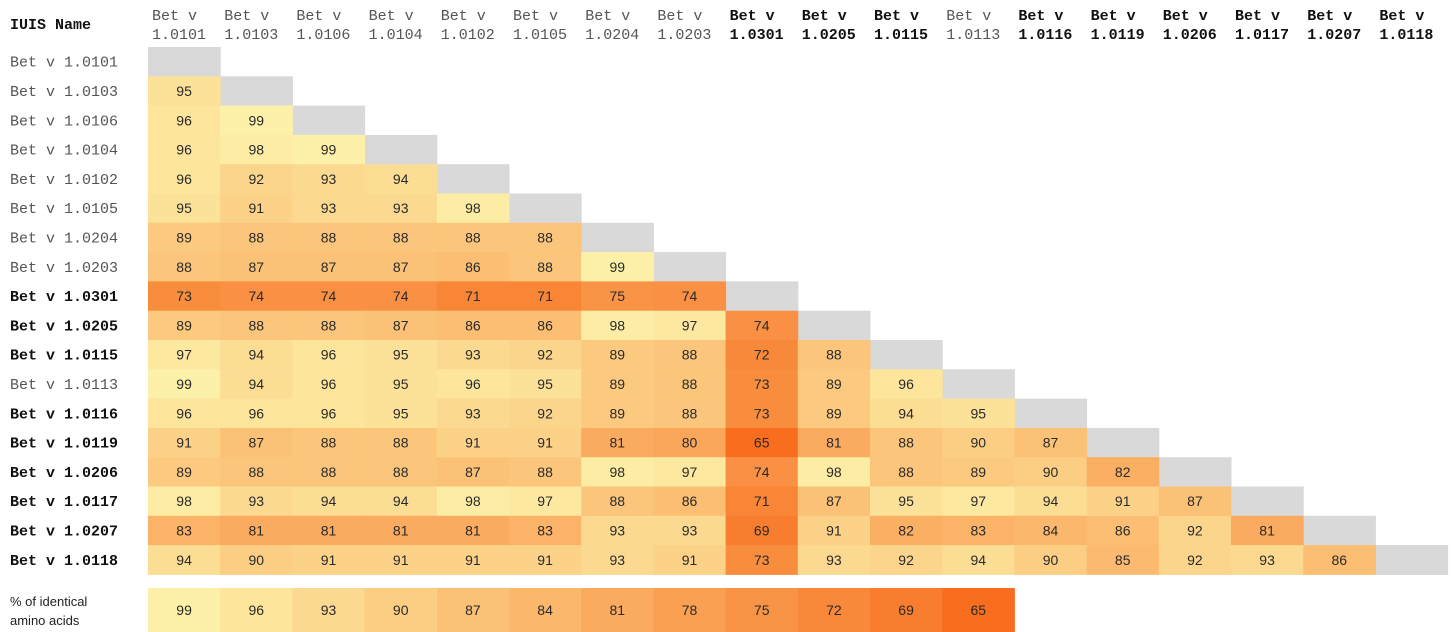 The height and width of the screenshot is (632, 1455). Describe the element at coordinates (545, 610) in the screenshot. I see `legend-value: 84` at that location.